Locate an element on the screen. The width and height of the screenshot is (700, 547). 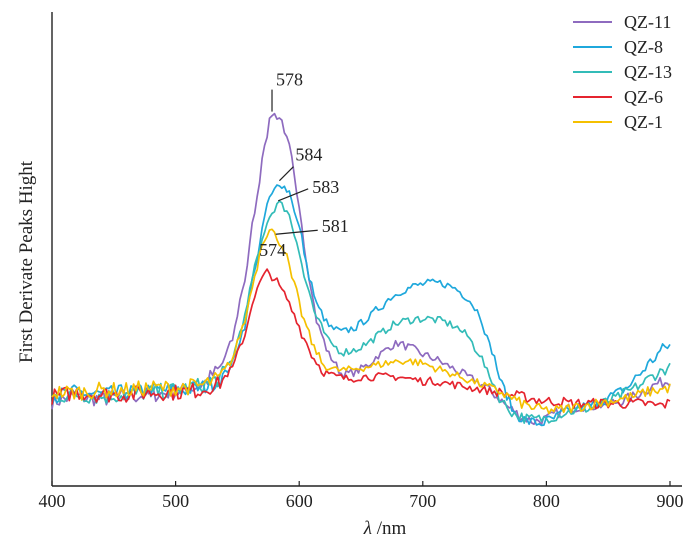
y-axis-title: First Derivate Peaks Hight is located at coordinates (26, 261).